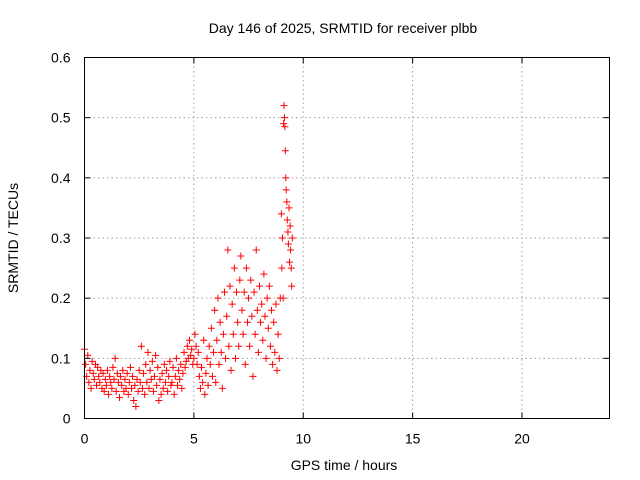 Image resolution: width=640 pixels, height=480 pixels. I want to click on y-tick-label: 0.5, so click(61, 118).